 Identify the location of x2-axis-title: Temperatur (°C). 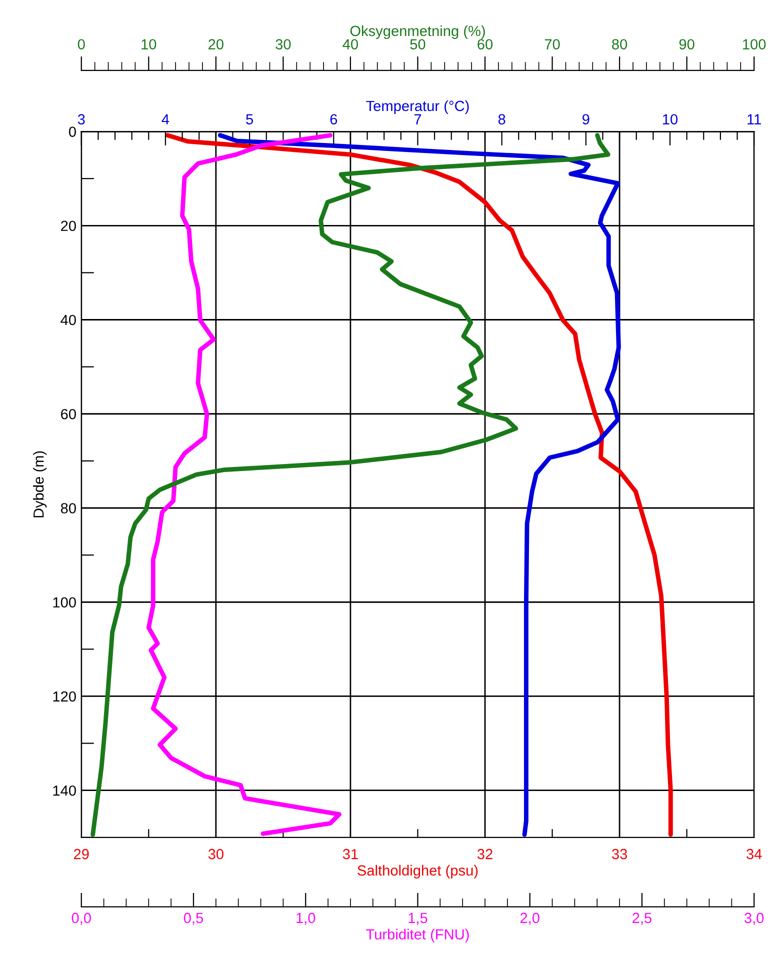
(417, 107).